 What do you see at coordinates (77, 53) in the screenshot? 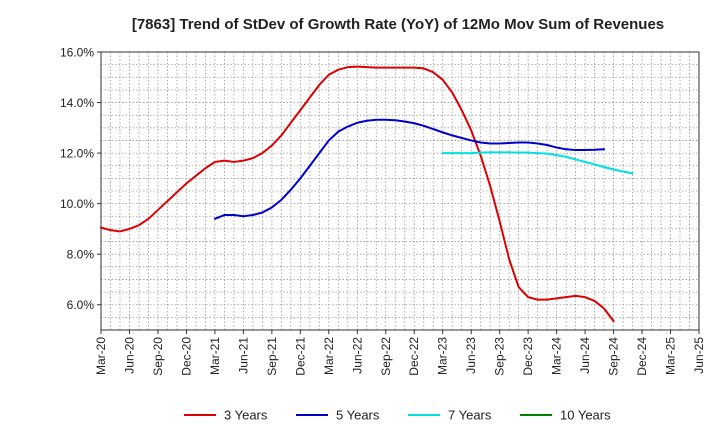
I see `y-tick-label: 16.0%` at bounding box center [77, 53].